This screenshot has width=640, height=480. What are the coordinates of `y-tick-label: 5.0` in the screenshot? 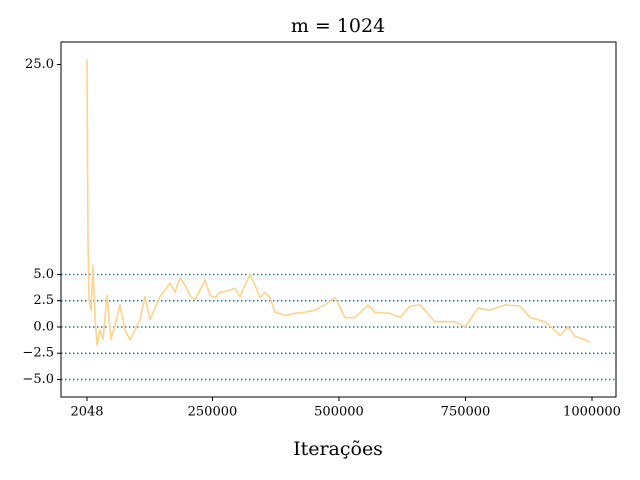 It's located at (43, 274).